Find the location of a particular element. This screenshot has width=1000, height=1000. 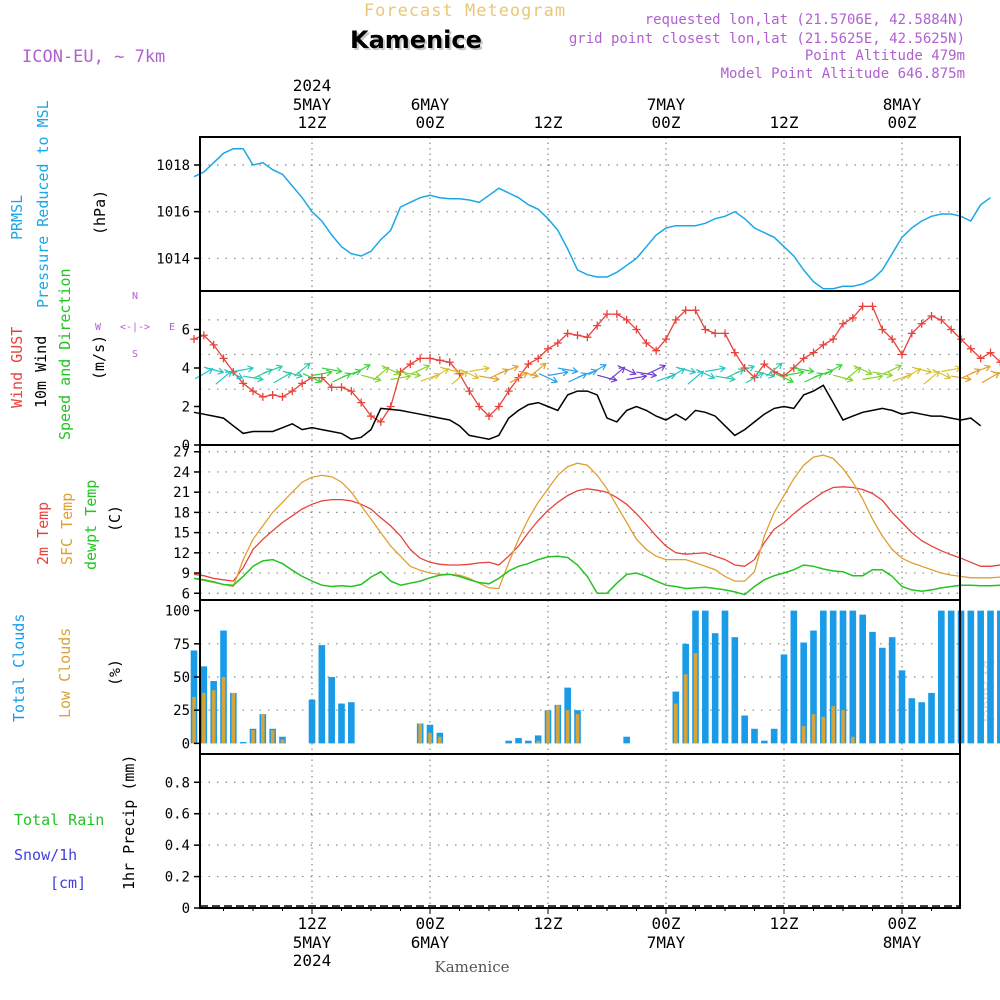

top-time-label: 12Z is located at coordinates (312, 122).